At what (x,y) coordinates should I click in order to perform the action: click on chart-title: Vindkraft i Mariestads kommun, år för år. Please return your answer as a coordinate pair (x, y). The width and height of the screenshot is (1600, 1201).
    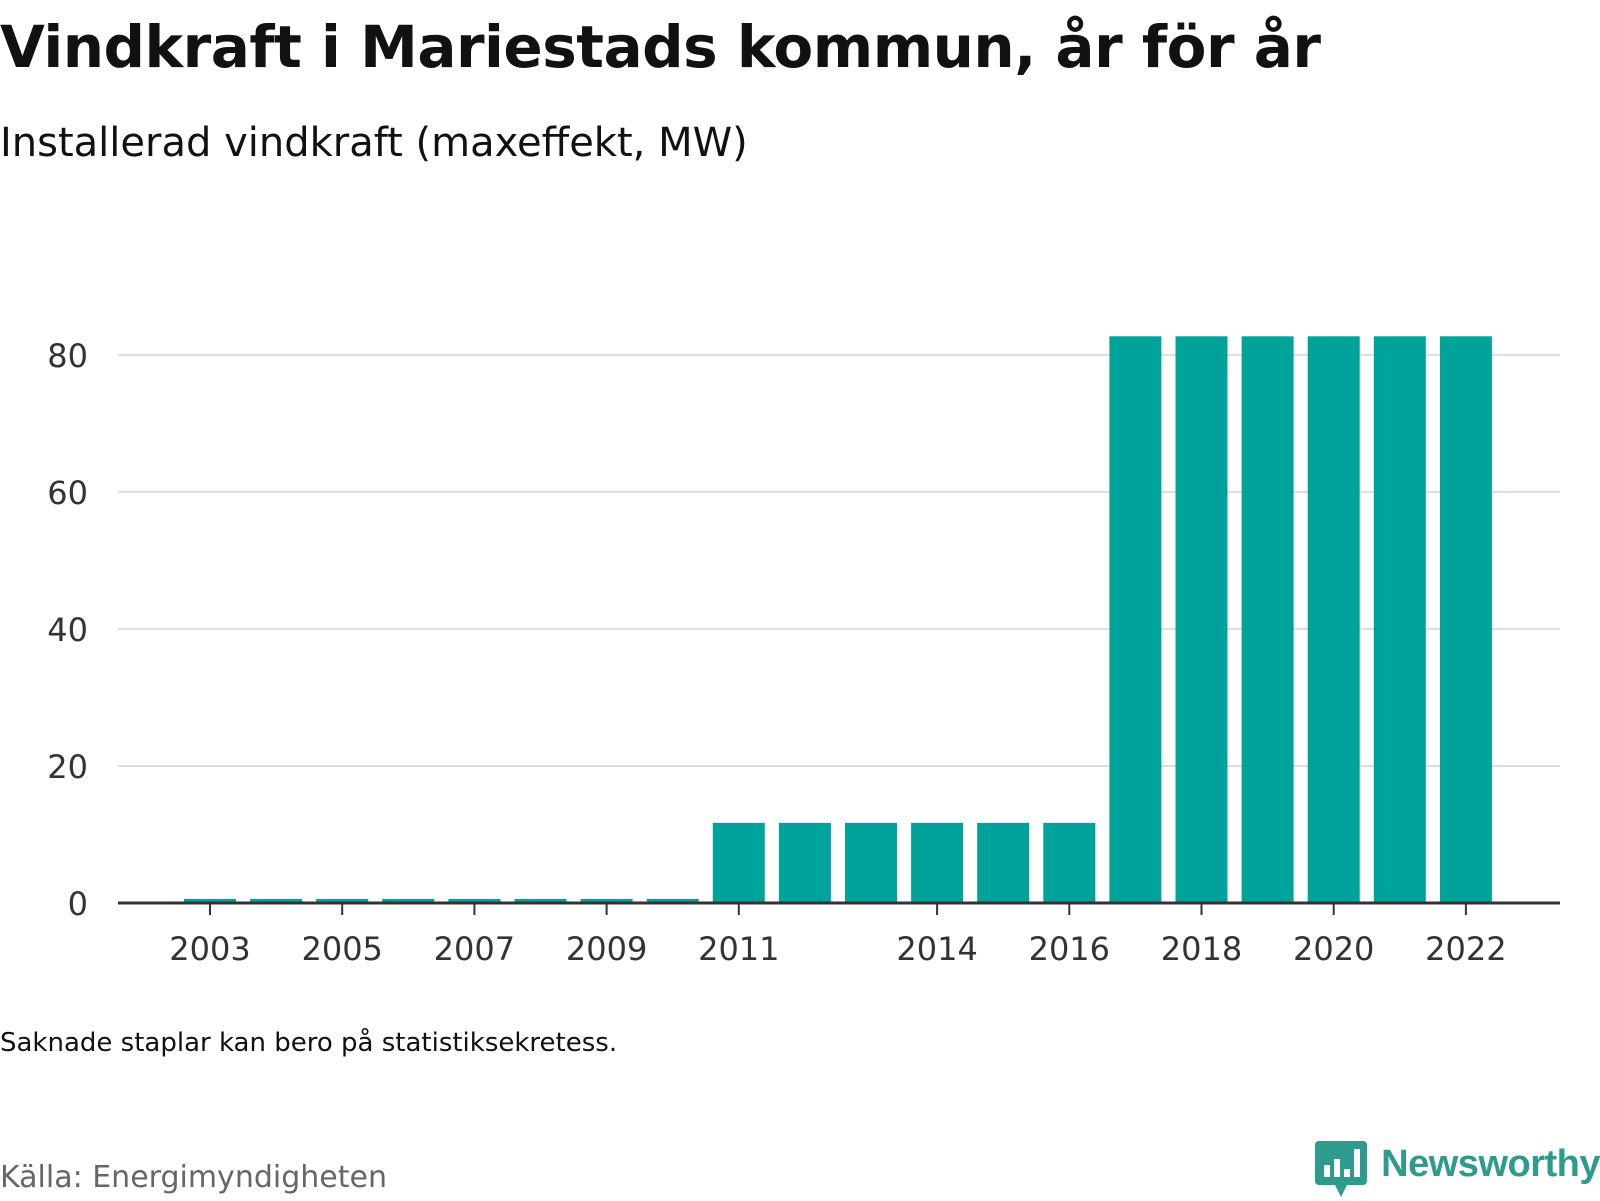
    Looking at the image, I should click on (660, 47).